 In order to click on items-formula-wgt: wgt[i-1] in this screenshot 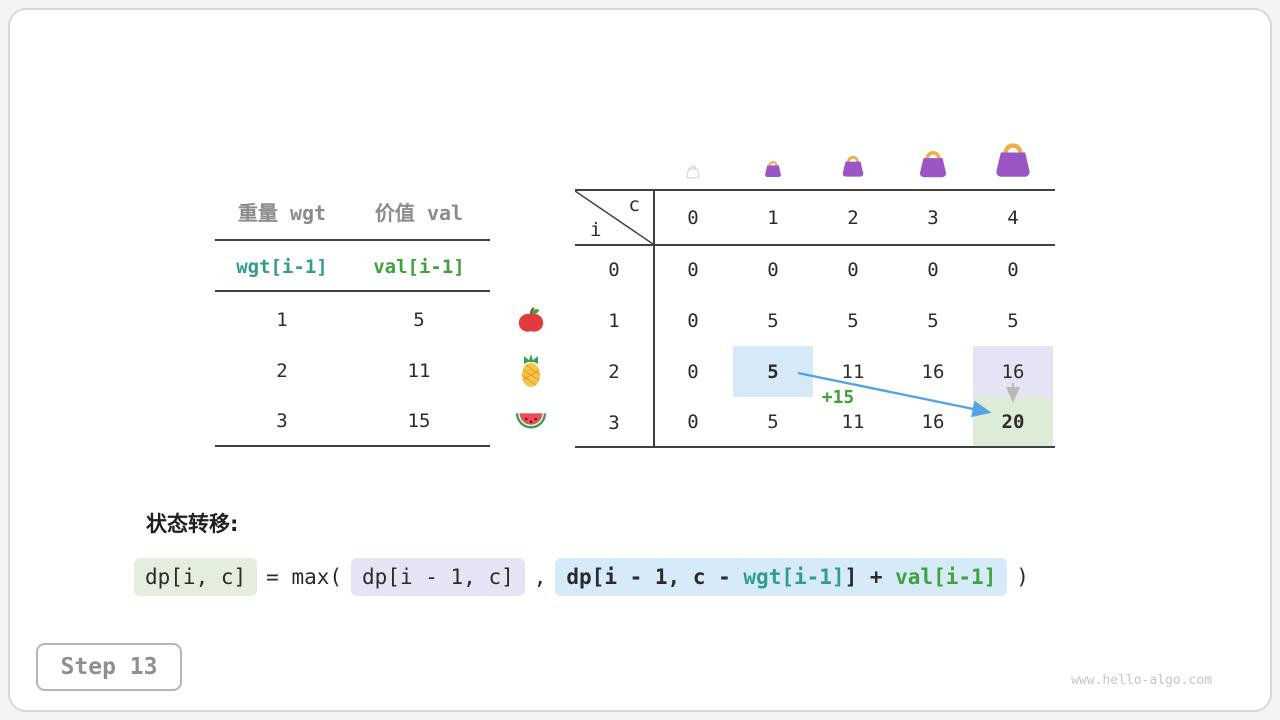, I will do `click(282, 267)`.